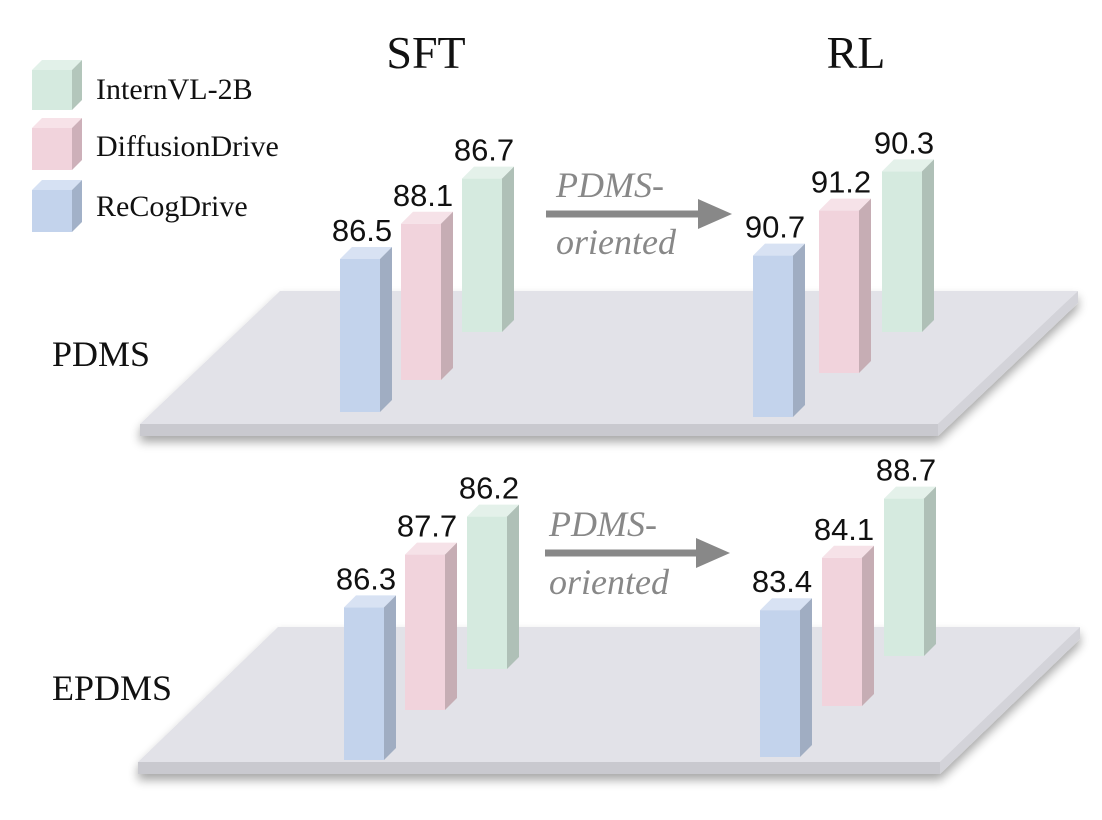  I want to click on bar-pdms-rl-recogdrive-top, so click(779, 249).